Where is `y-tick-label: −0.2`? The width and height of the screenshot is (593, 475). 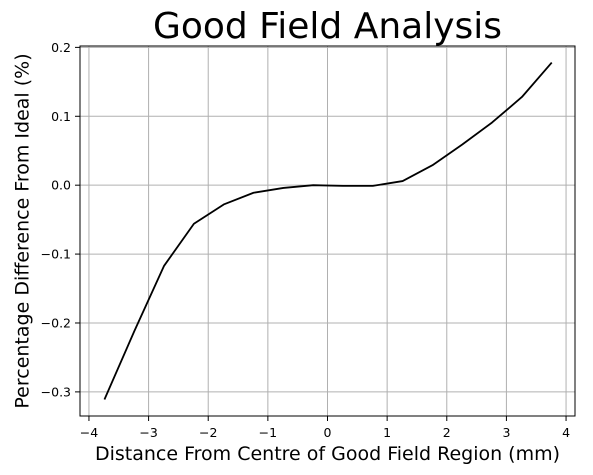 y-tick-label: −0.2 is located at coordinates (56, 322).